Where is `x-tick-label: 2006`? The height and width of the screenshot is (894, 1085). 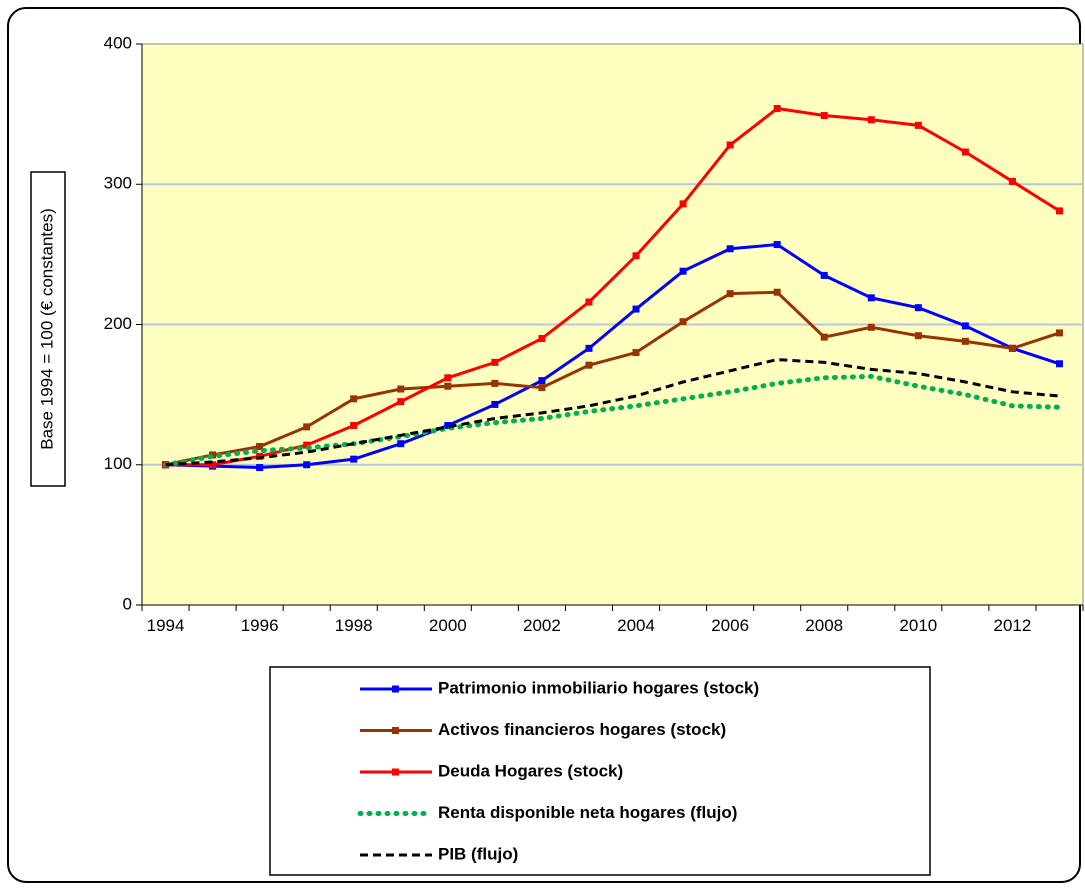
x-tick-label: 2006 is located at coordinates (730, 625).